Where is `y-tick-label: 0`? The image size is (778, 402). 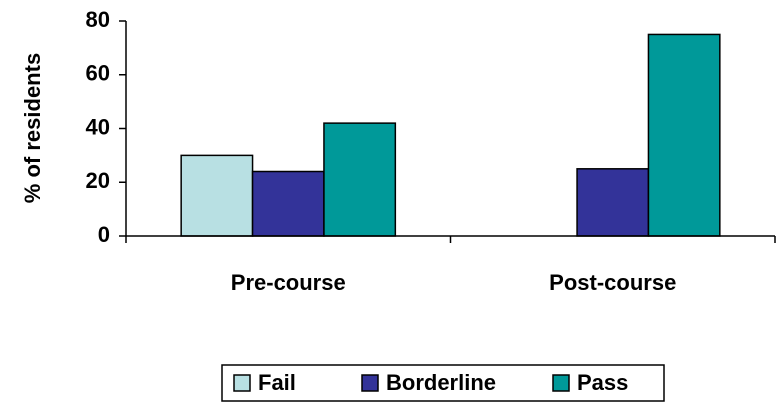 y-tick-label: 0 is located at coordinates (104, 234).